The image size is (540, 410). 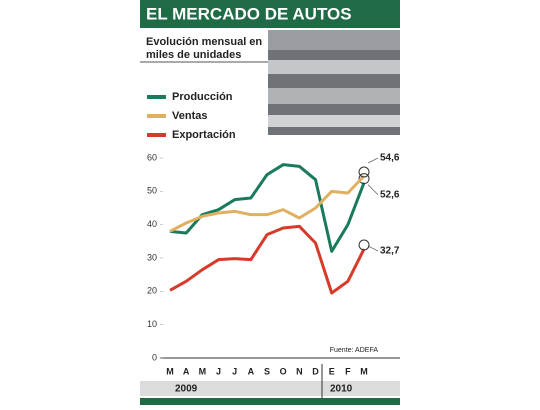 I want to click on value-label: 54,6, so click(x=390, y=158).